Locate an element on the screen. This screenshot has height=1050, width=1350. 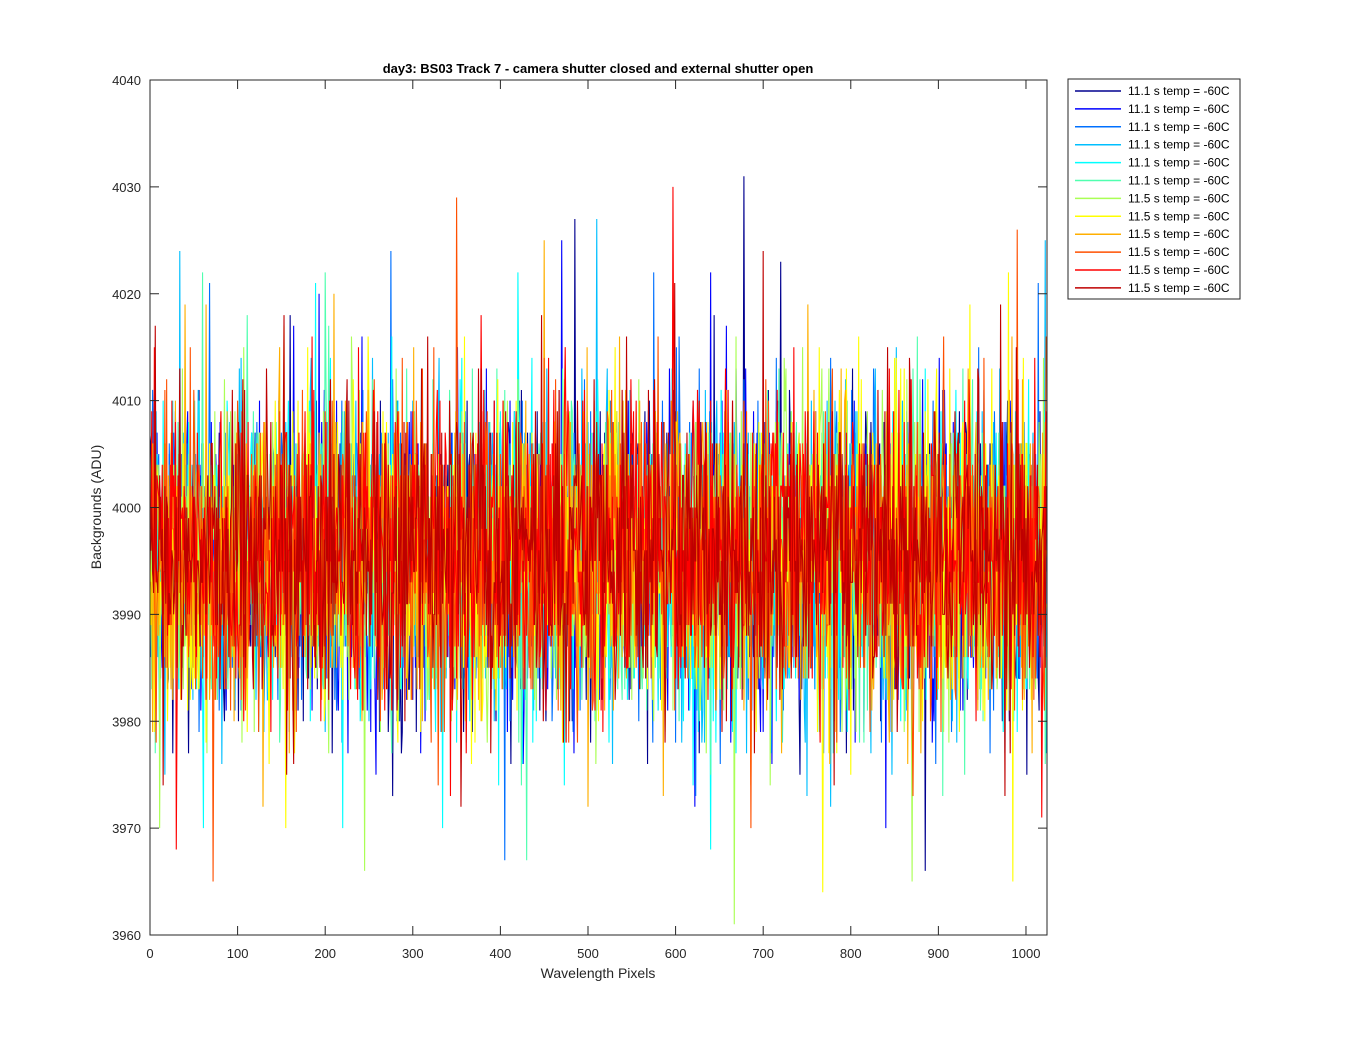
legend-label-11: 11.5 s temp = -60C is located at coordinates (1179, 270).